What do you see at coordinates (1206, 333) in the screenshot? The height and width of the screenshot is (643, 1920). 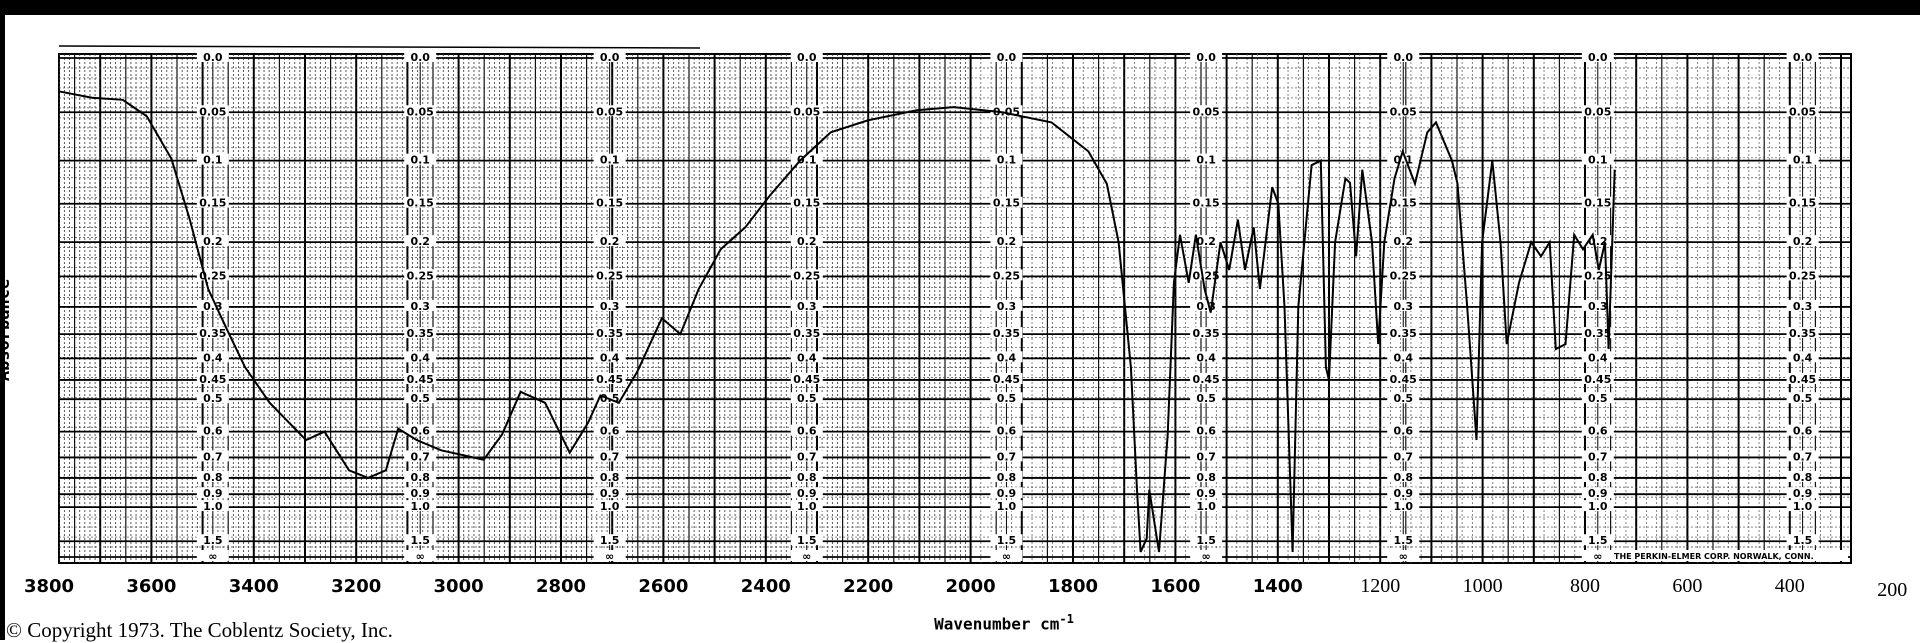 I see `y-tick-label: 0.35` at bounding box center [1206, 333].